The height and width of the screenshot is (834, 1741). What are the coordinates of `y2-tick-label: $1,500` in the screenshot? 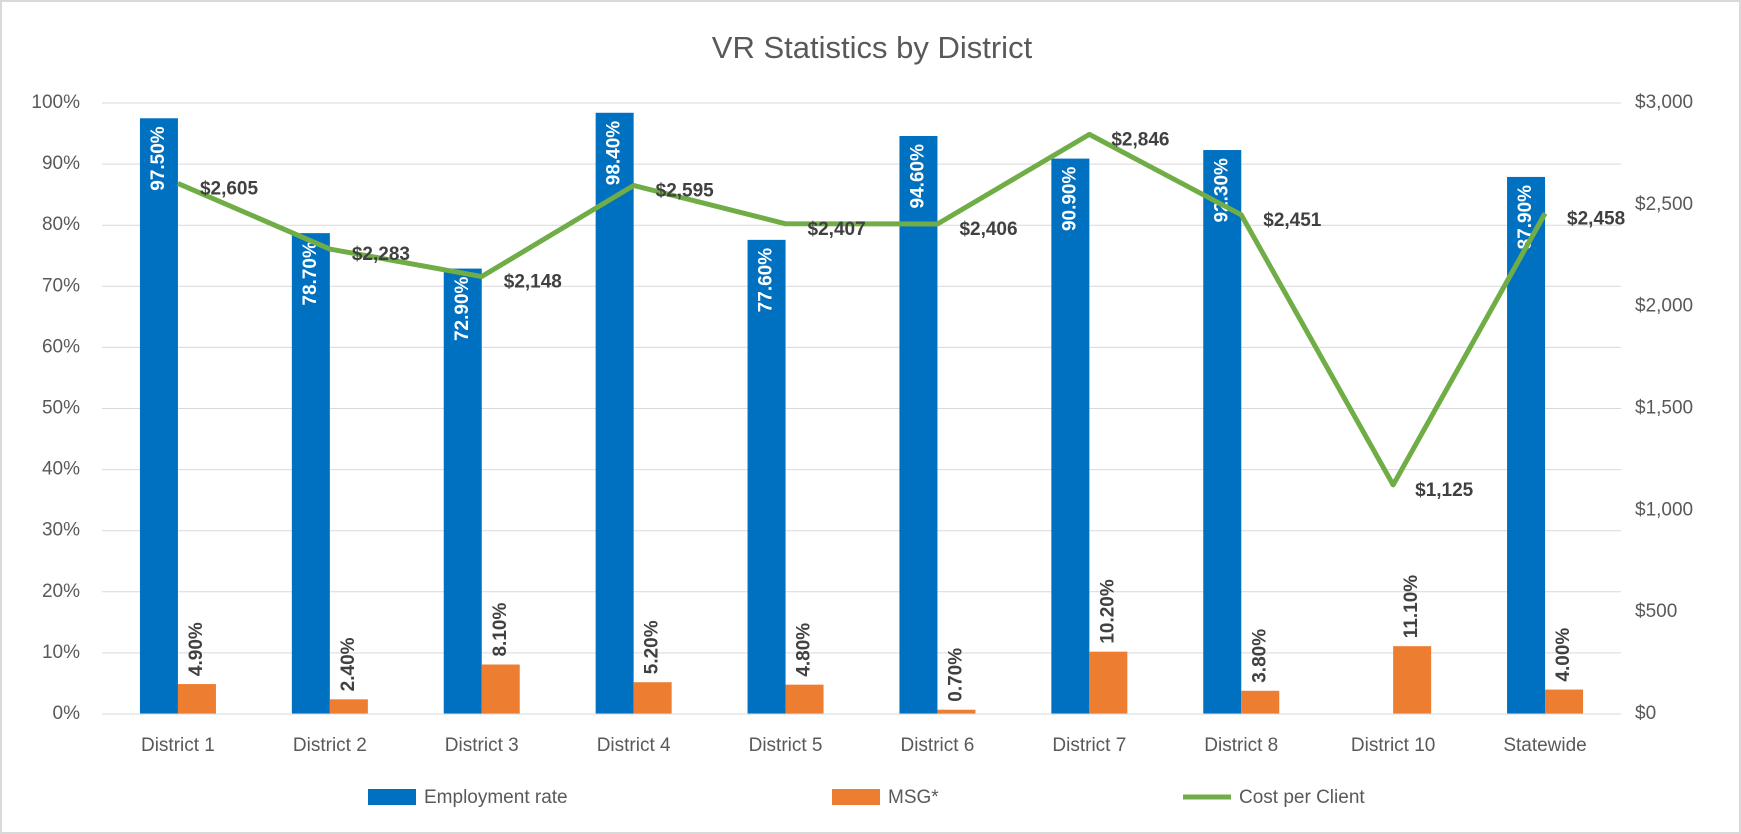 It's located at (1664, 408).